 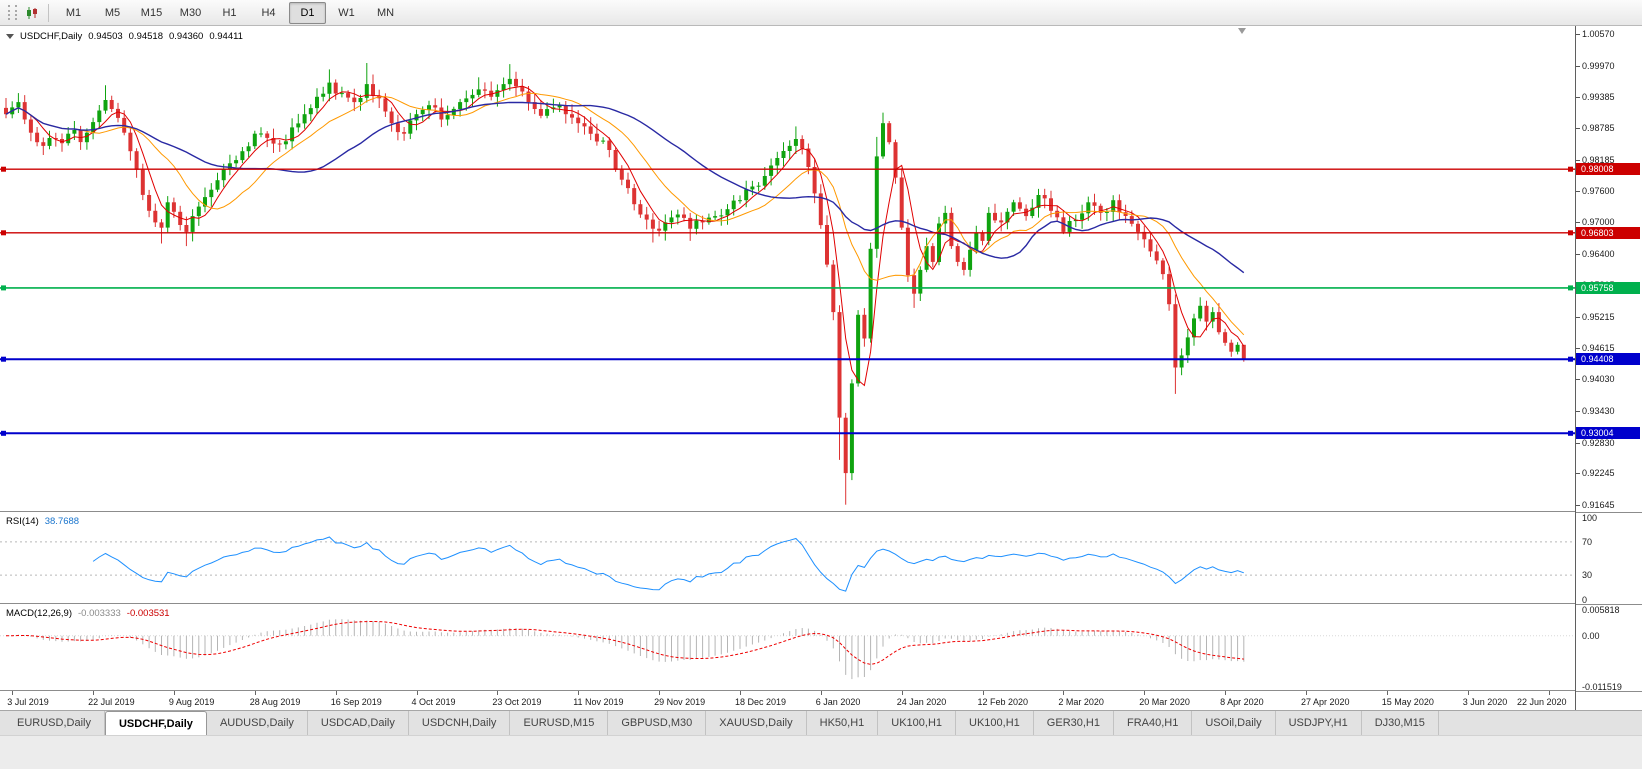 What do you see at coordinates (358, 723) in the screenshot?
I see `chart-tab-usdcad-daily: USDCAD,Daily` at bounding box center [358, 723].